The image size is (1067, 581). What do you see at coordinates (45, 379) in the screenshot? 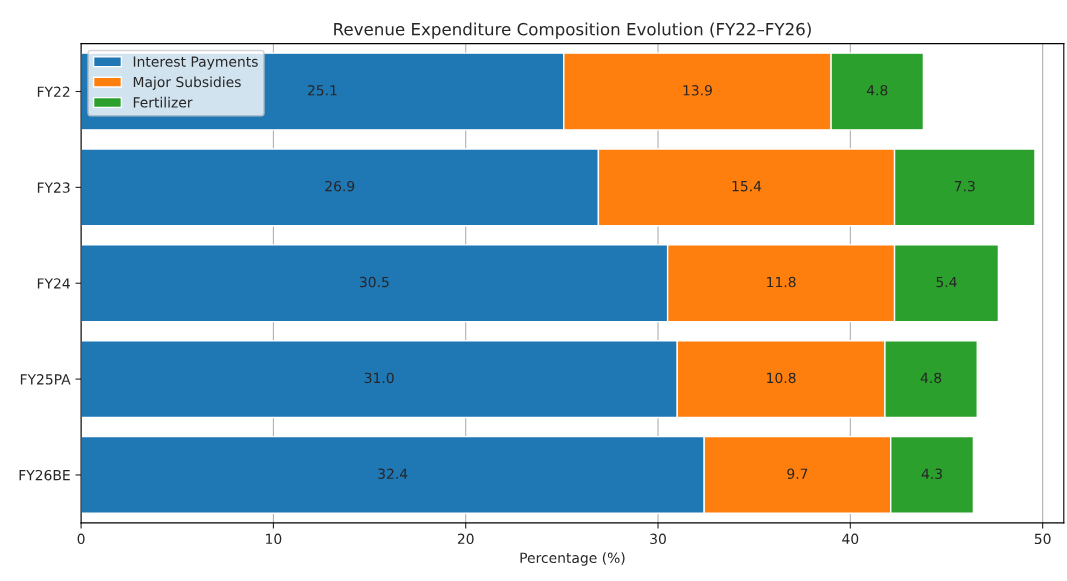
I see `y-tick-label: FY25PA` at bounding box center [45, 379].